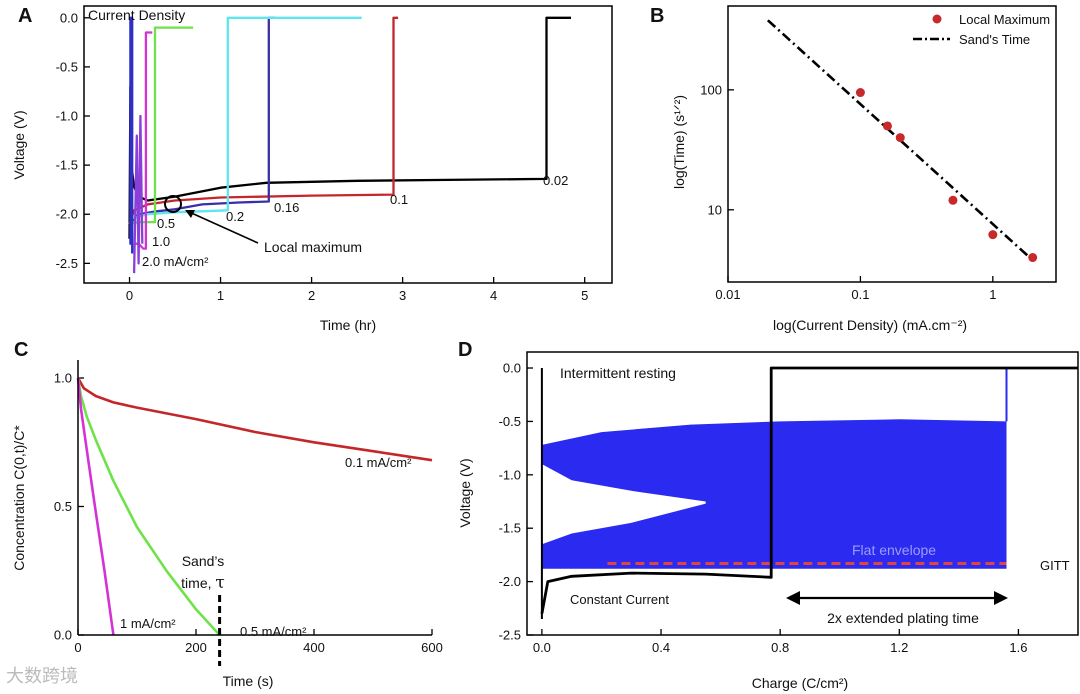 Image resolution: width=1080 pixels, height=694 pixels. Describe the element at coordinates (19, 498) in the screenshot. I see `panel-c-ylabel: Concentration C(0,t)/C*` at that location.